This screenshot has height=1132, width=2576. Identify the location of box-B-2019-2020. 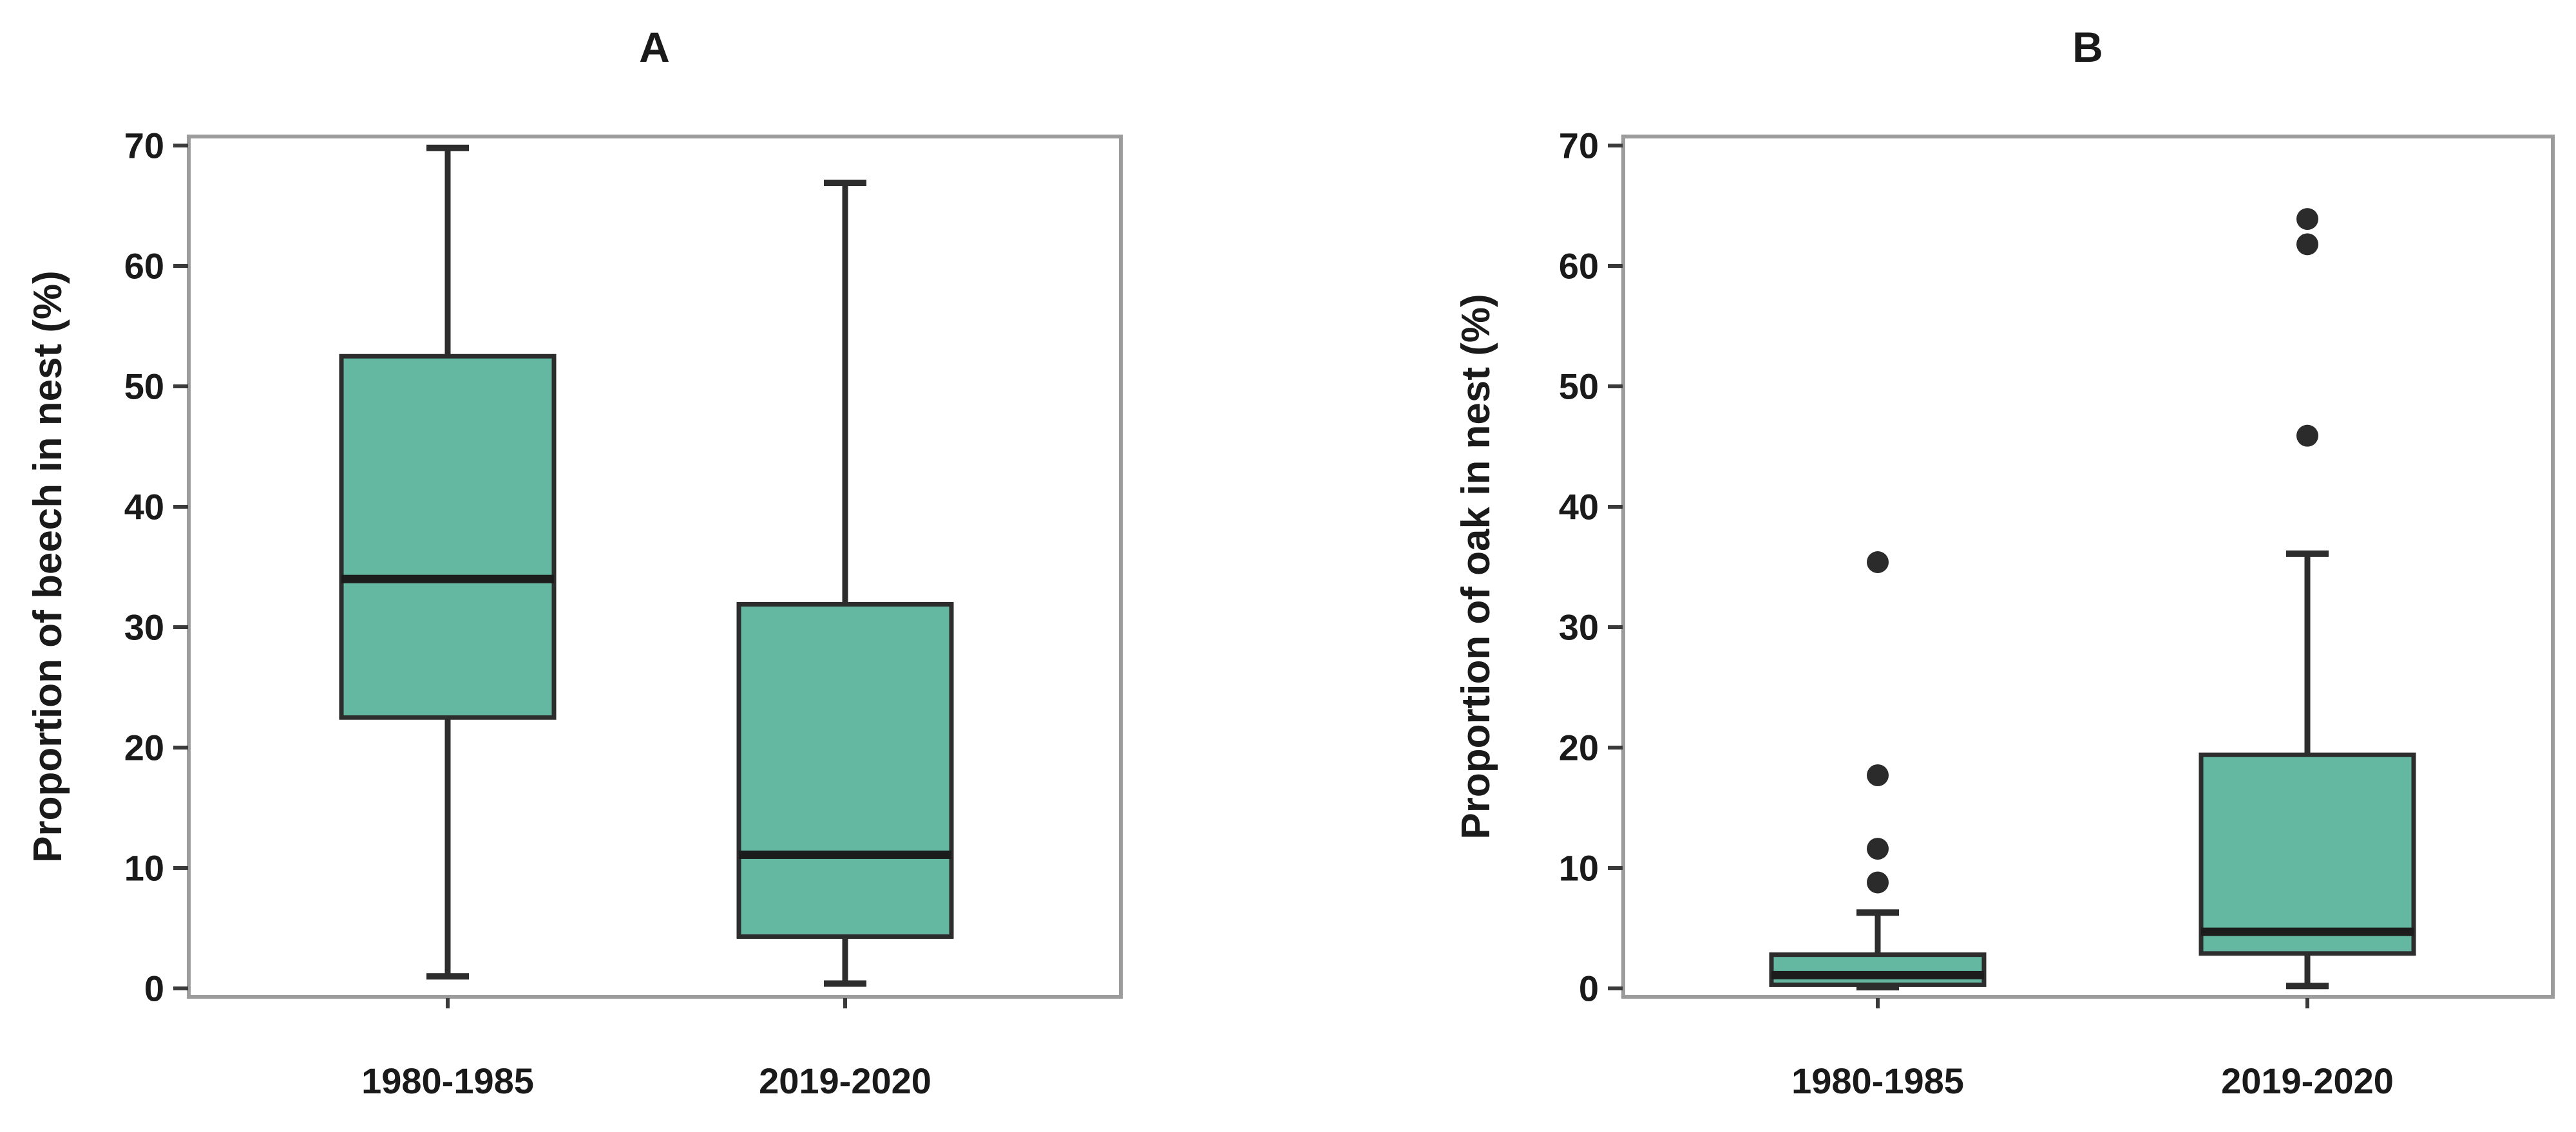
(2307, 599).